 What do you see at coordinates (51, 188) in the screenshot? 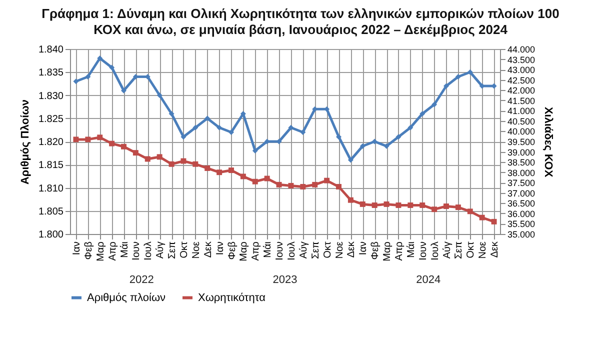
I see `y-tick-label: 1.810` at bounding box center [51, 188].